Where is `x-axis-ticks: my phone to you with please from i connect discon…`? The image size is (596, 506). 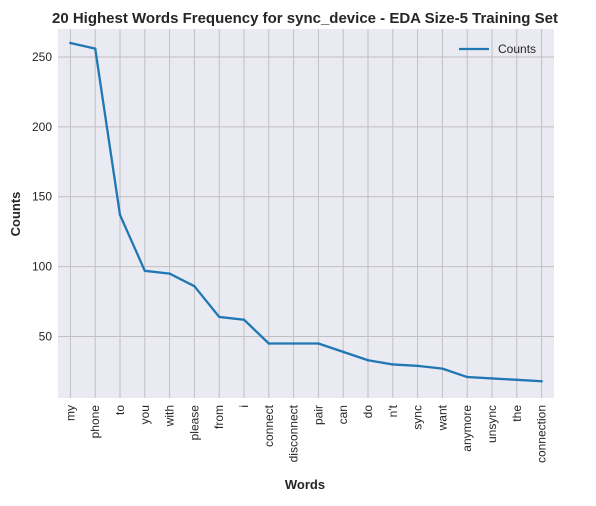
x-axis-ticks: my phone to you with please from i connect discon… is located at coordinates (305, 433).